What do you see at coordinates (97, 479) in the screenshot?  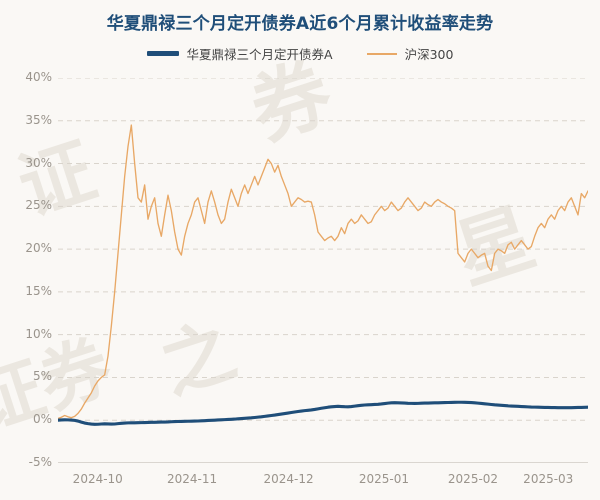 I see `x-axis-tick-label: 2024-10` at bounding box center [97, 479].